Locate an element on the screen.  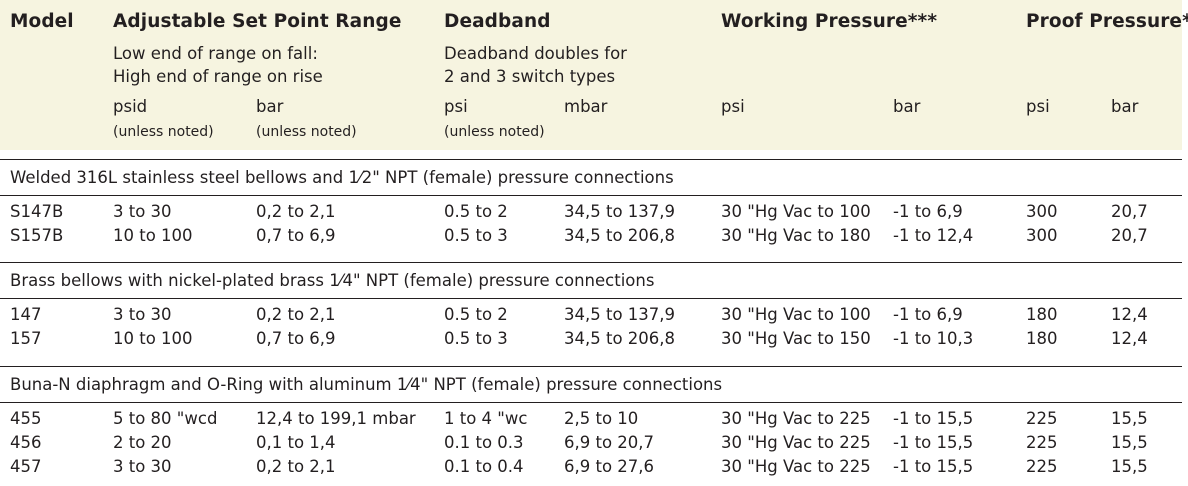
cell-deadband-mbar: 6,9 to 20,7 is located at coordinates (609, 442).